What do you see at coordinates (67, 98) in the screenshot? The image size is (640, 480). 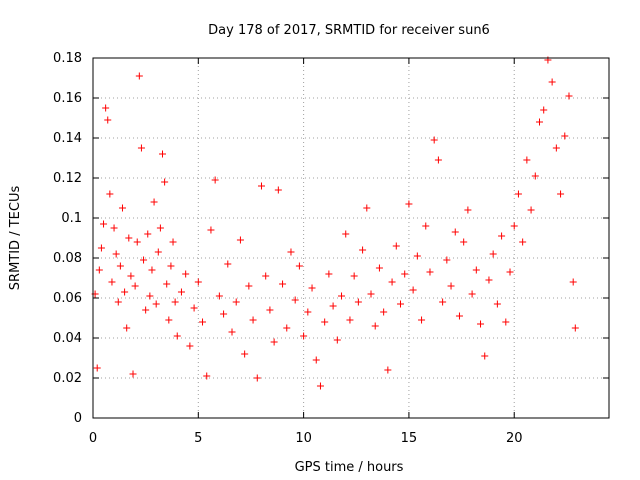 I see `y-tick-label: 0.16` at bounding box center [67, 98].